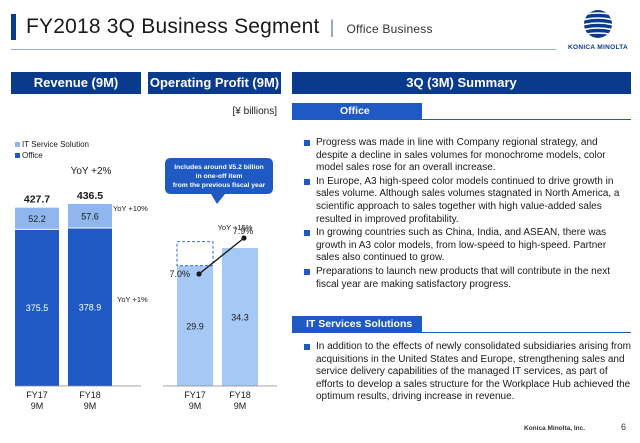 The height and width of the screenshot is (443, 640). Describe the element at coordinates (461, 83) in the screenshot. I see `summary-panel-header: 3Q (3M) Summary` at that location.